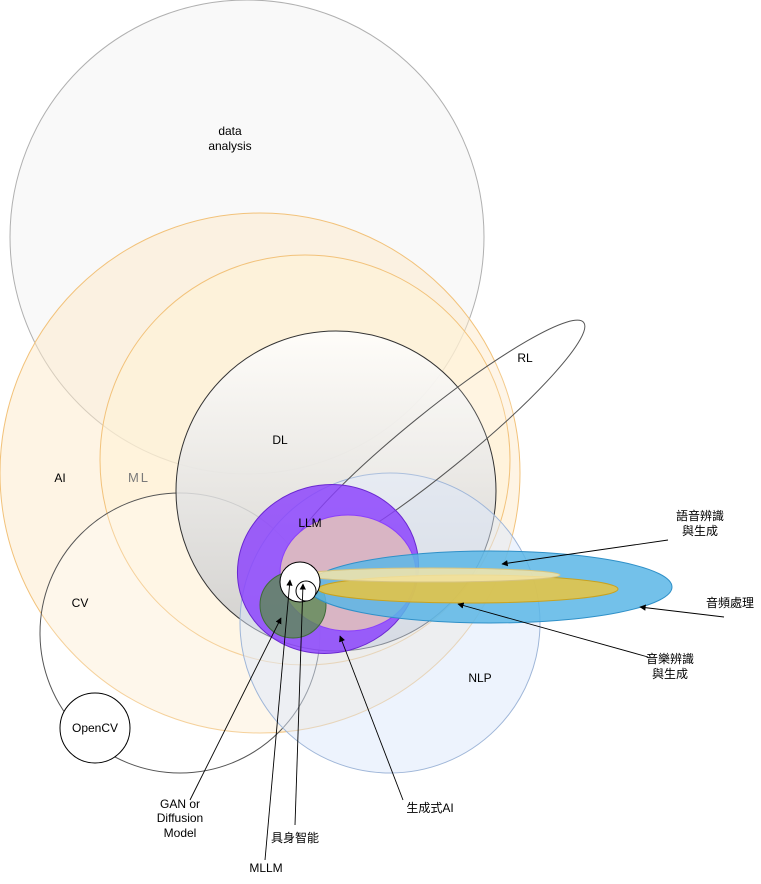  I want to click on nlp-label: NLP, so click(479, 678).